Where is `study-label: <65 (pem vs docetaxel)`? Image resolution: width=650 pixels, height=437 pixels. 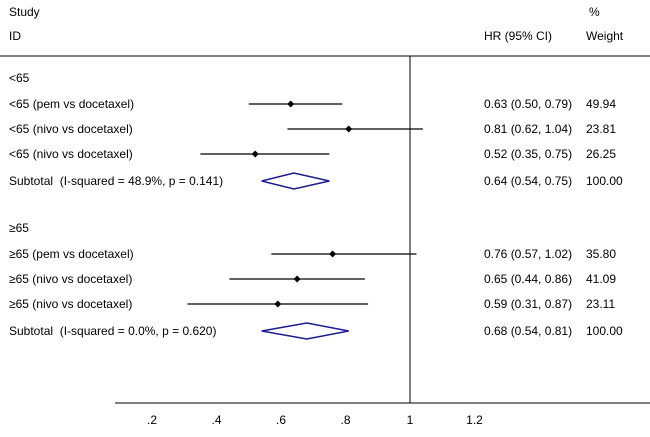 study-label: <65 (pem vs docetaxel) is located at coordinates (72, 104).